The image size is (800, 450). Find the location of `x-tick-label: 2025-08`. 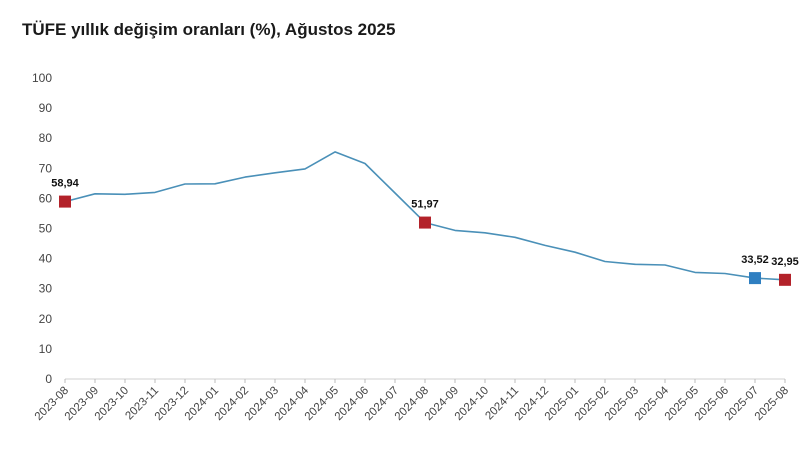

x-tick-label: 2025-08 is located at coordinates (772, 404).